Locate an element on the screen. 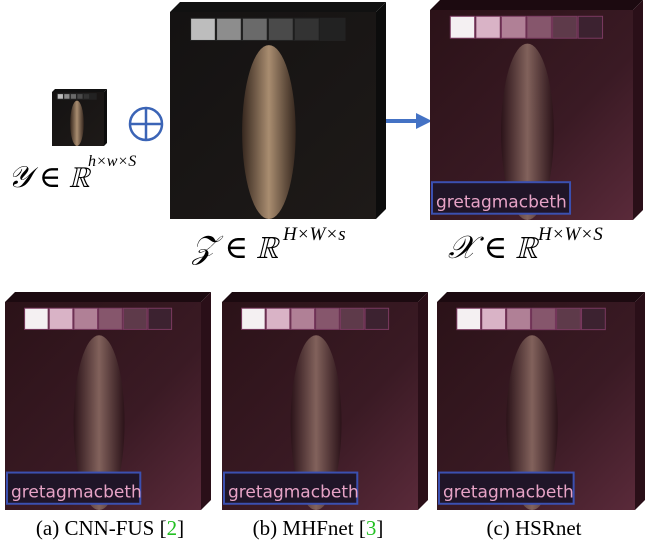 The width and height of the screenshot is (651, 545). caption-label: (b) MHFnet is located at coordinates (306, 528).